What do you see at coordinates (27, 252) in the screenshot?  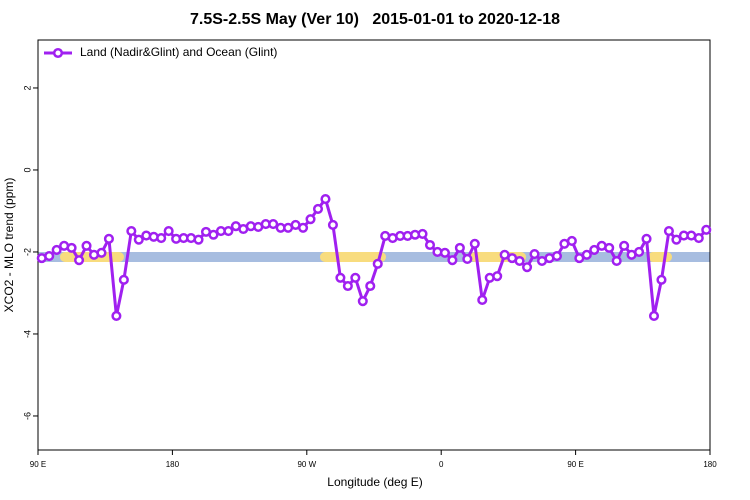 I see `y-tick-label: -2` at bounding box center [27, 252].